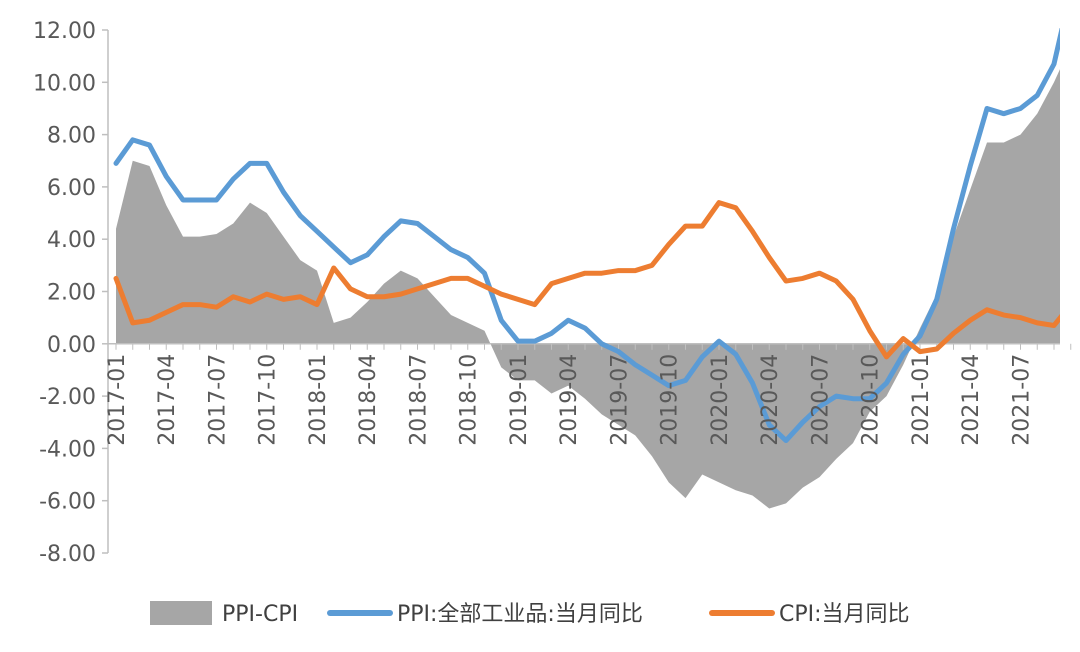 The height and width of the screenshot is (652, 1080). I want to click on x-tick-label: 2018-07, so click(419, 400).